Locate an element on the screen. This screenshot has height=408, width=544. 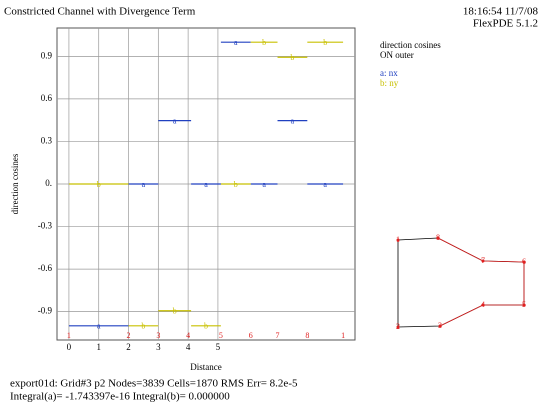
y-tick-label: 0.3 is located at coordinates (47, 141).